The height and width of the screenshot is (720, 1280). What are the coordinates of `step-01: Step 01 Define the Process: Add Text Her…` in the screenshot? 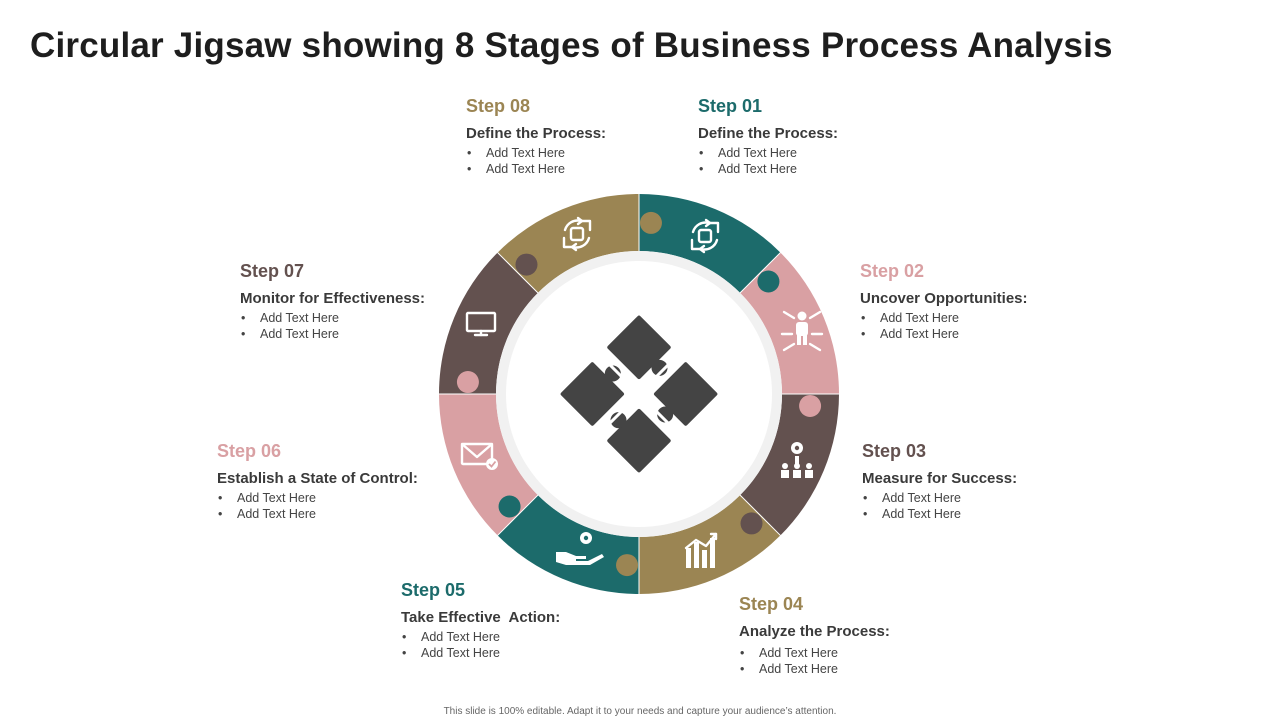 It's located at (818, 136).